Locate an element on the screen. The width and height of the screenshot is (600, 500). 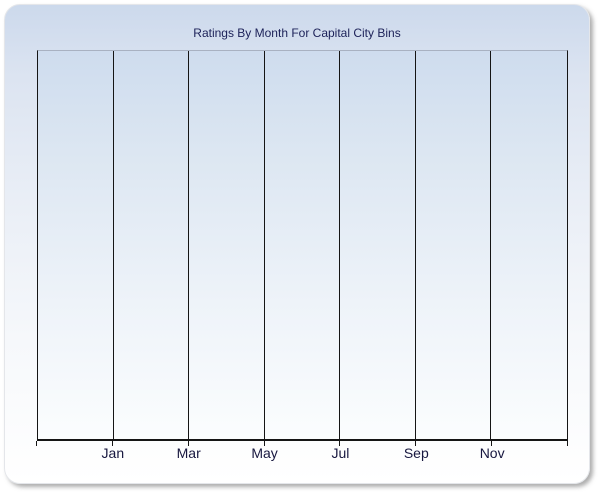
x-axis-tick-label: Jul is located at coordinates (340, 453).